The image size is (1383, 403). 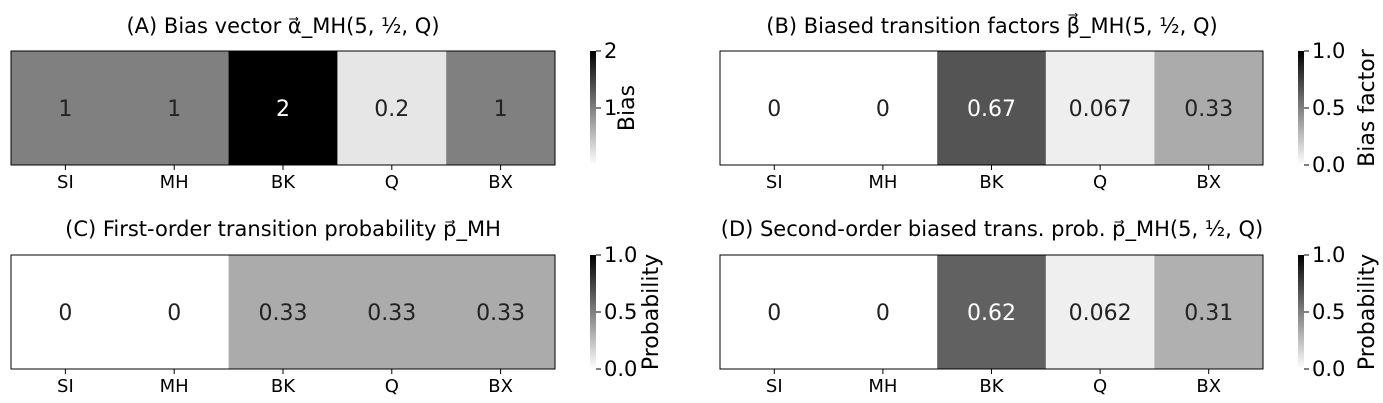 I want to click on cell-value-label: 0.31, so click(x=1208, y=313).